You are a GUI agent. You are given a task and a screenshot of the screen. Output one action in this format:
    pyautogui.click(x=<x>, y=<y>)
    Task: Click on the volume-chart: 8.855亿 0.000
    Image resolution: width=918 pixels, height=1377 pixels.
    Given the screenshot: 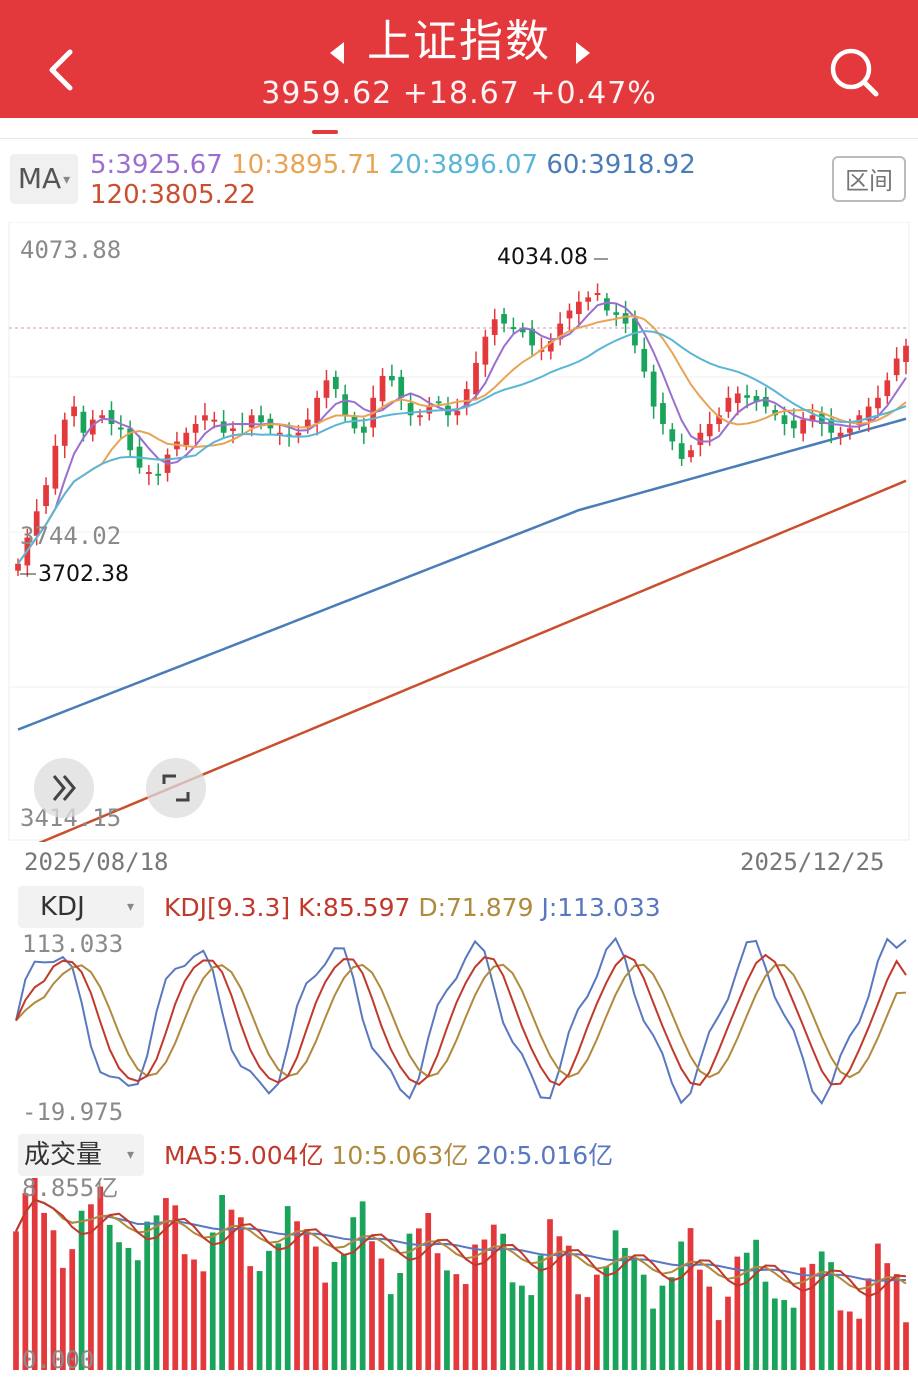 What is the action you would take?
    pyautogui.click(x=459, y=1276)
    